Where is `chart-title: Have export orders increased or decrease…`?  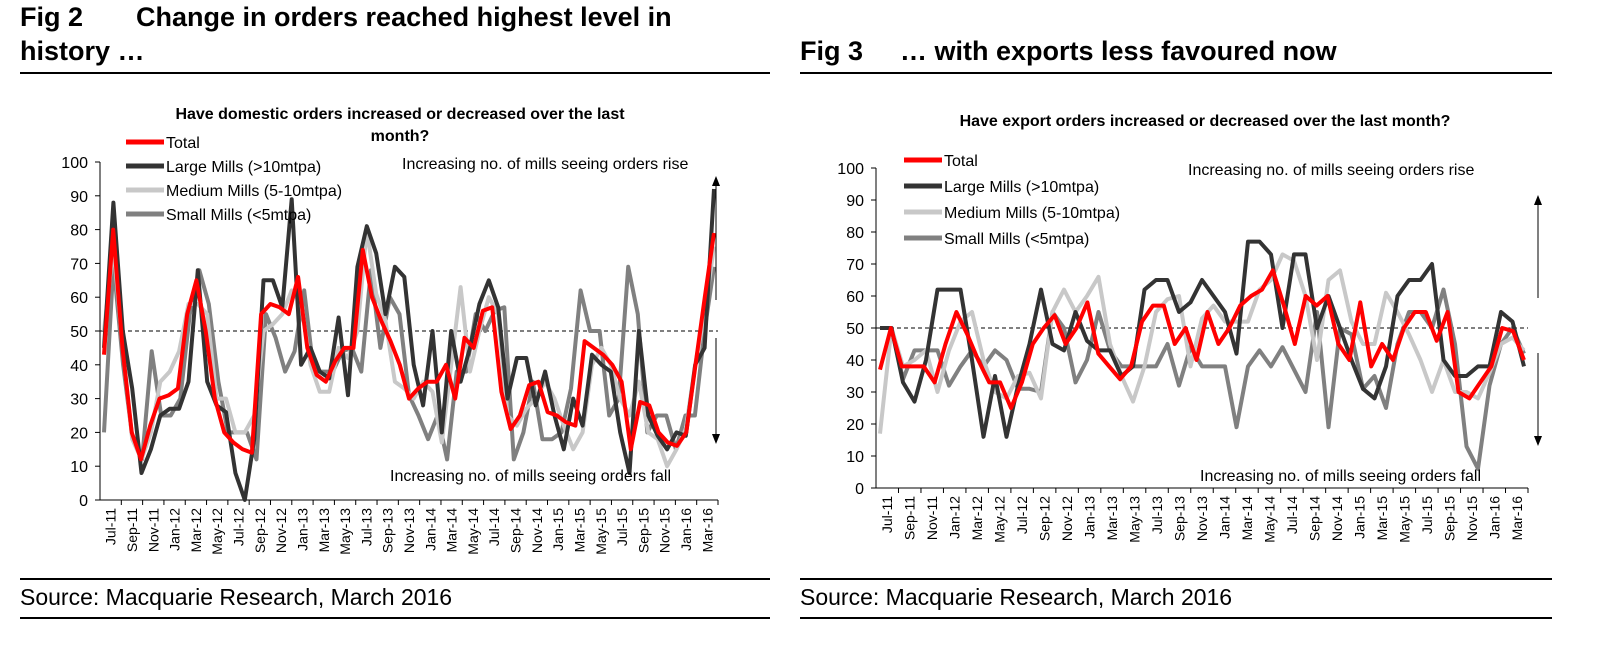 chart-title: Have export orders increased or decrease… is located at coordinates (1205, 121).